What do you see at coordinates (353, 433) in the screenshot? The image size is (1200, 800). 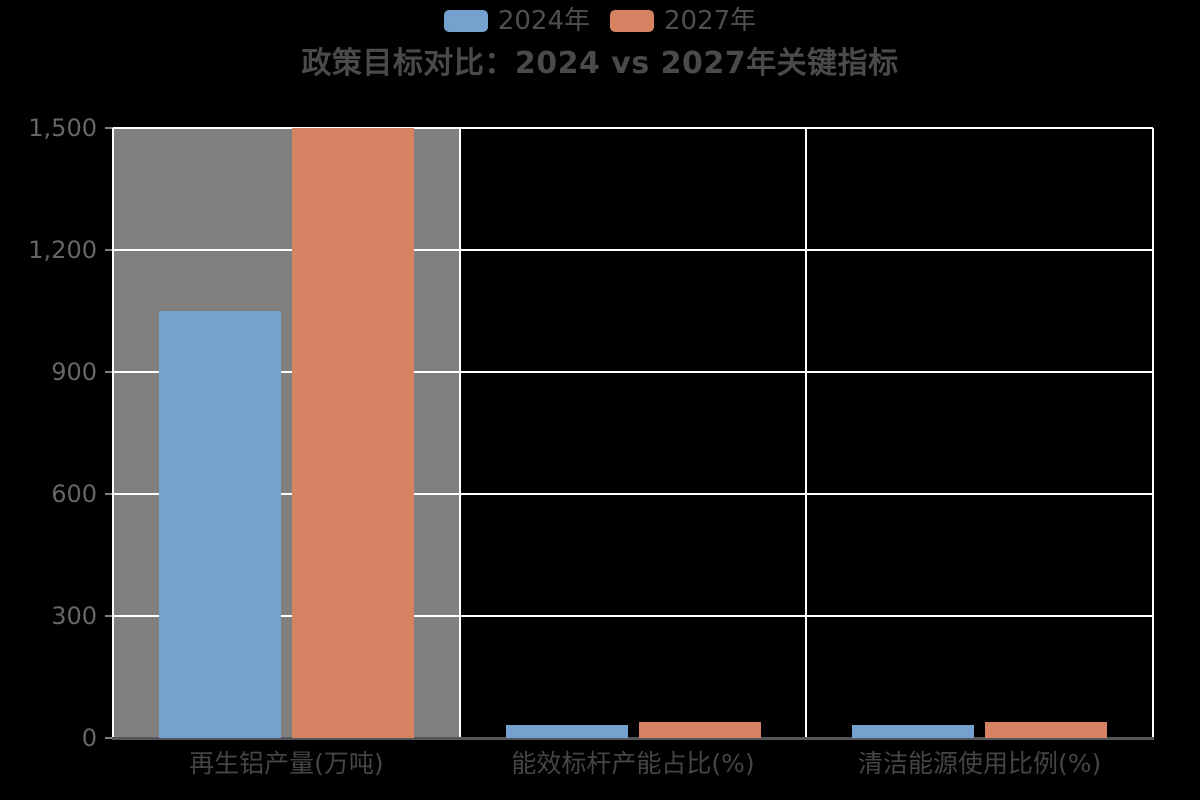 I see `bar-2027年-再生铝产量(万吨)` at bounding box center [353, 433].